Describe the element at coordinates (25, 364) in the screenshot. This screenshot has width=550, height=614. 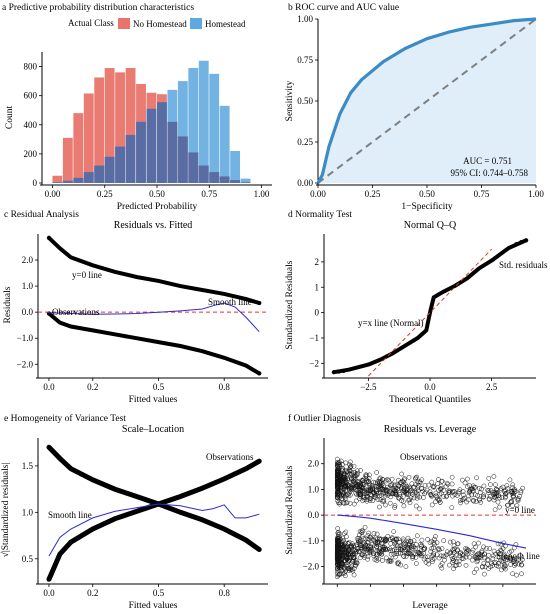
I see `y-tick-label: −2.0` at that location.